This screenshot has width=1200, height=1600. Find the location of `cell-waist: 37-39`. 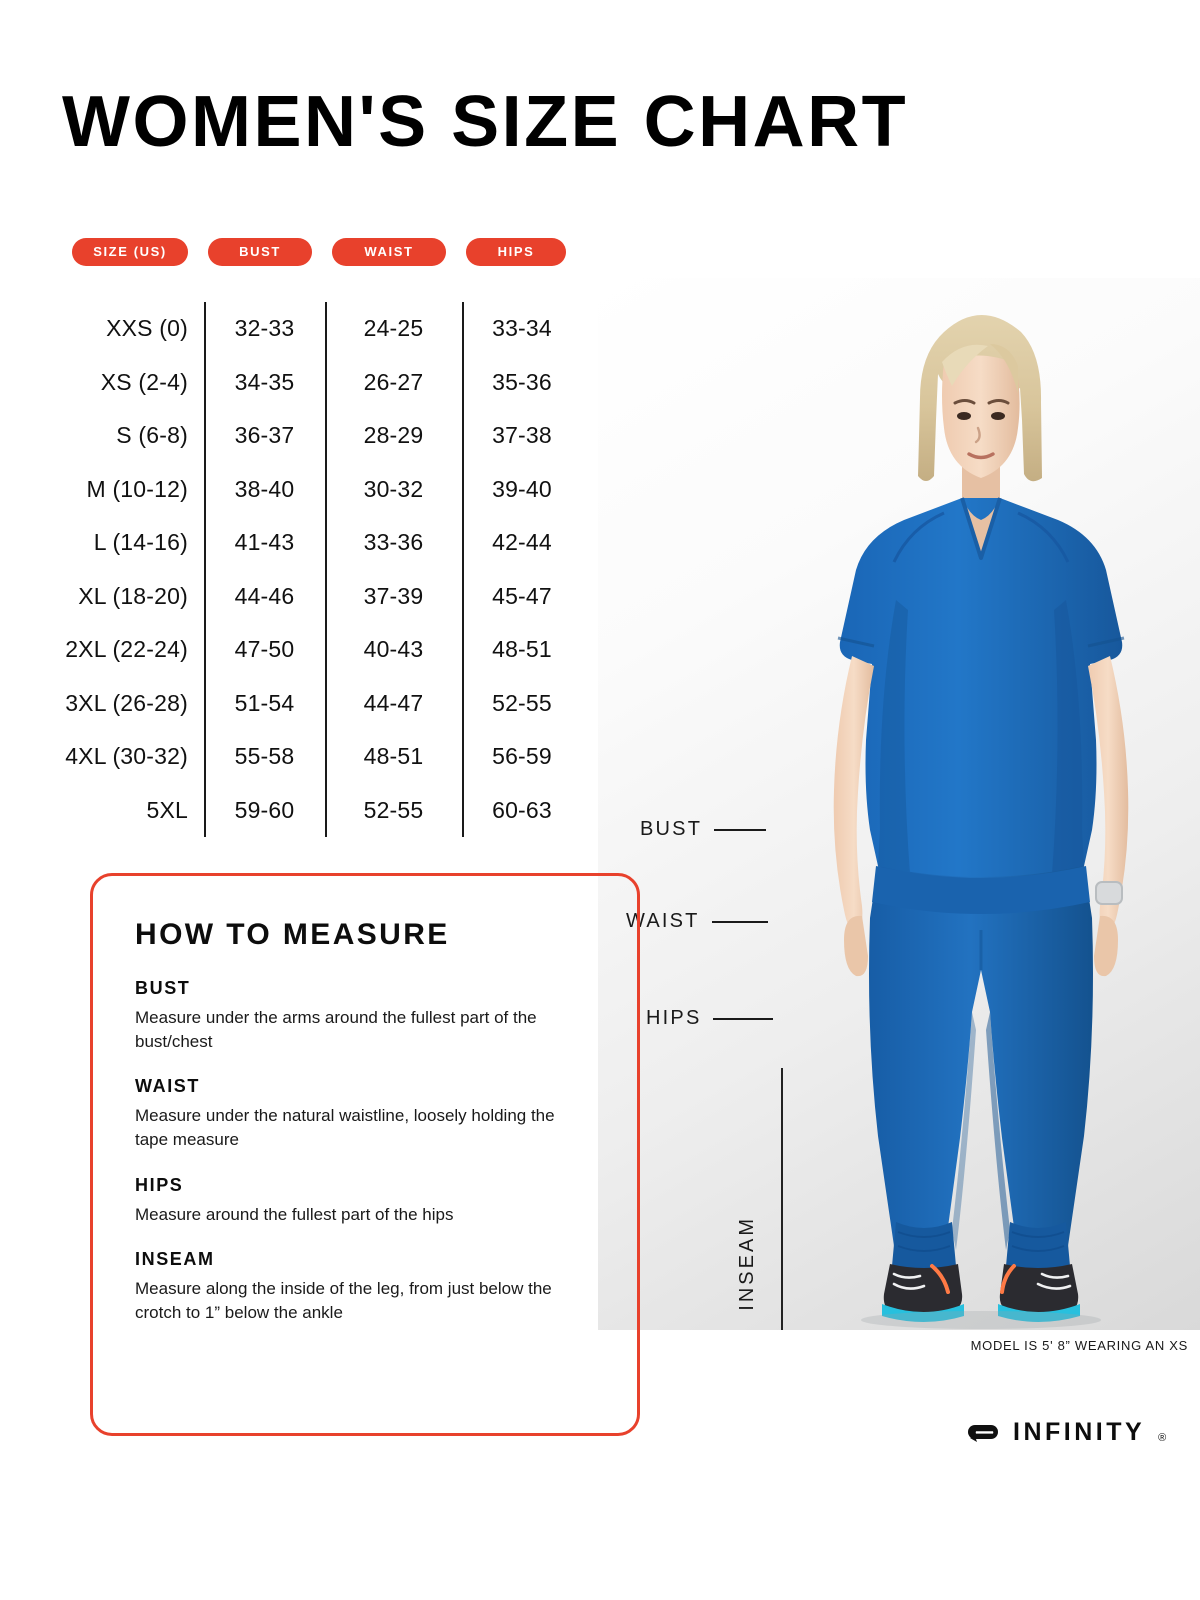

cell-waist: 37-39 is located at coordinates (393, 595).